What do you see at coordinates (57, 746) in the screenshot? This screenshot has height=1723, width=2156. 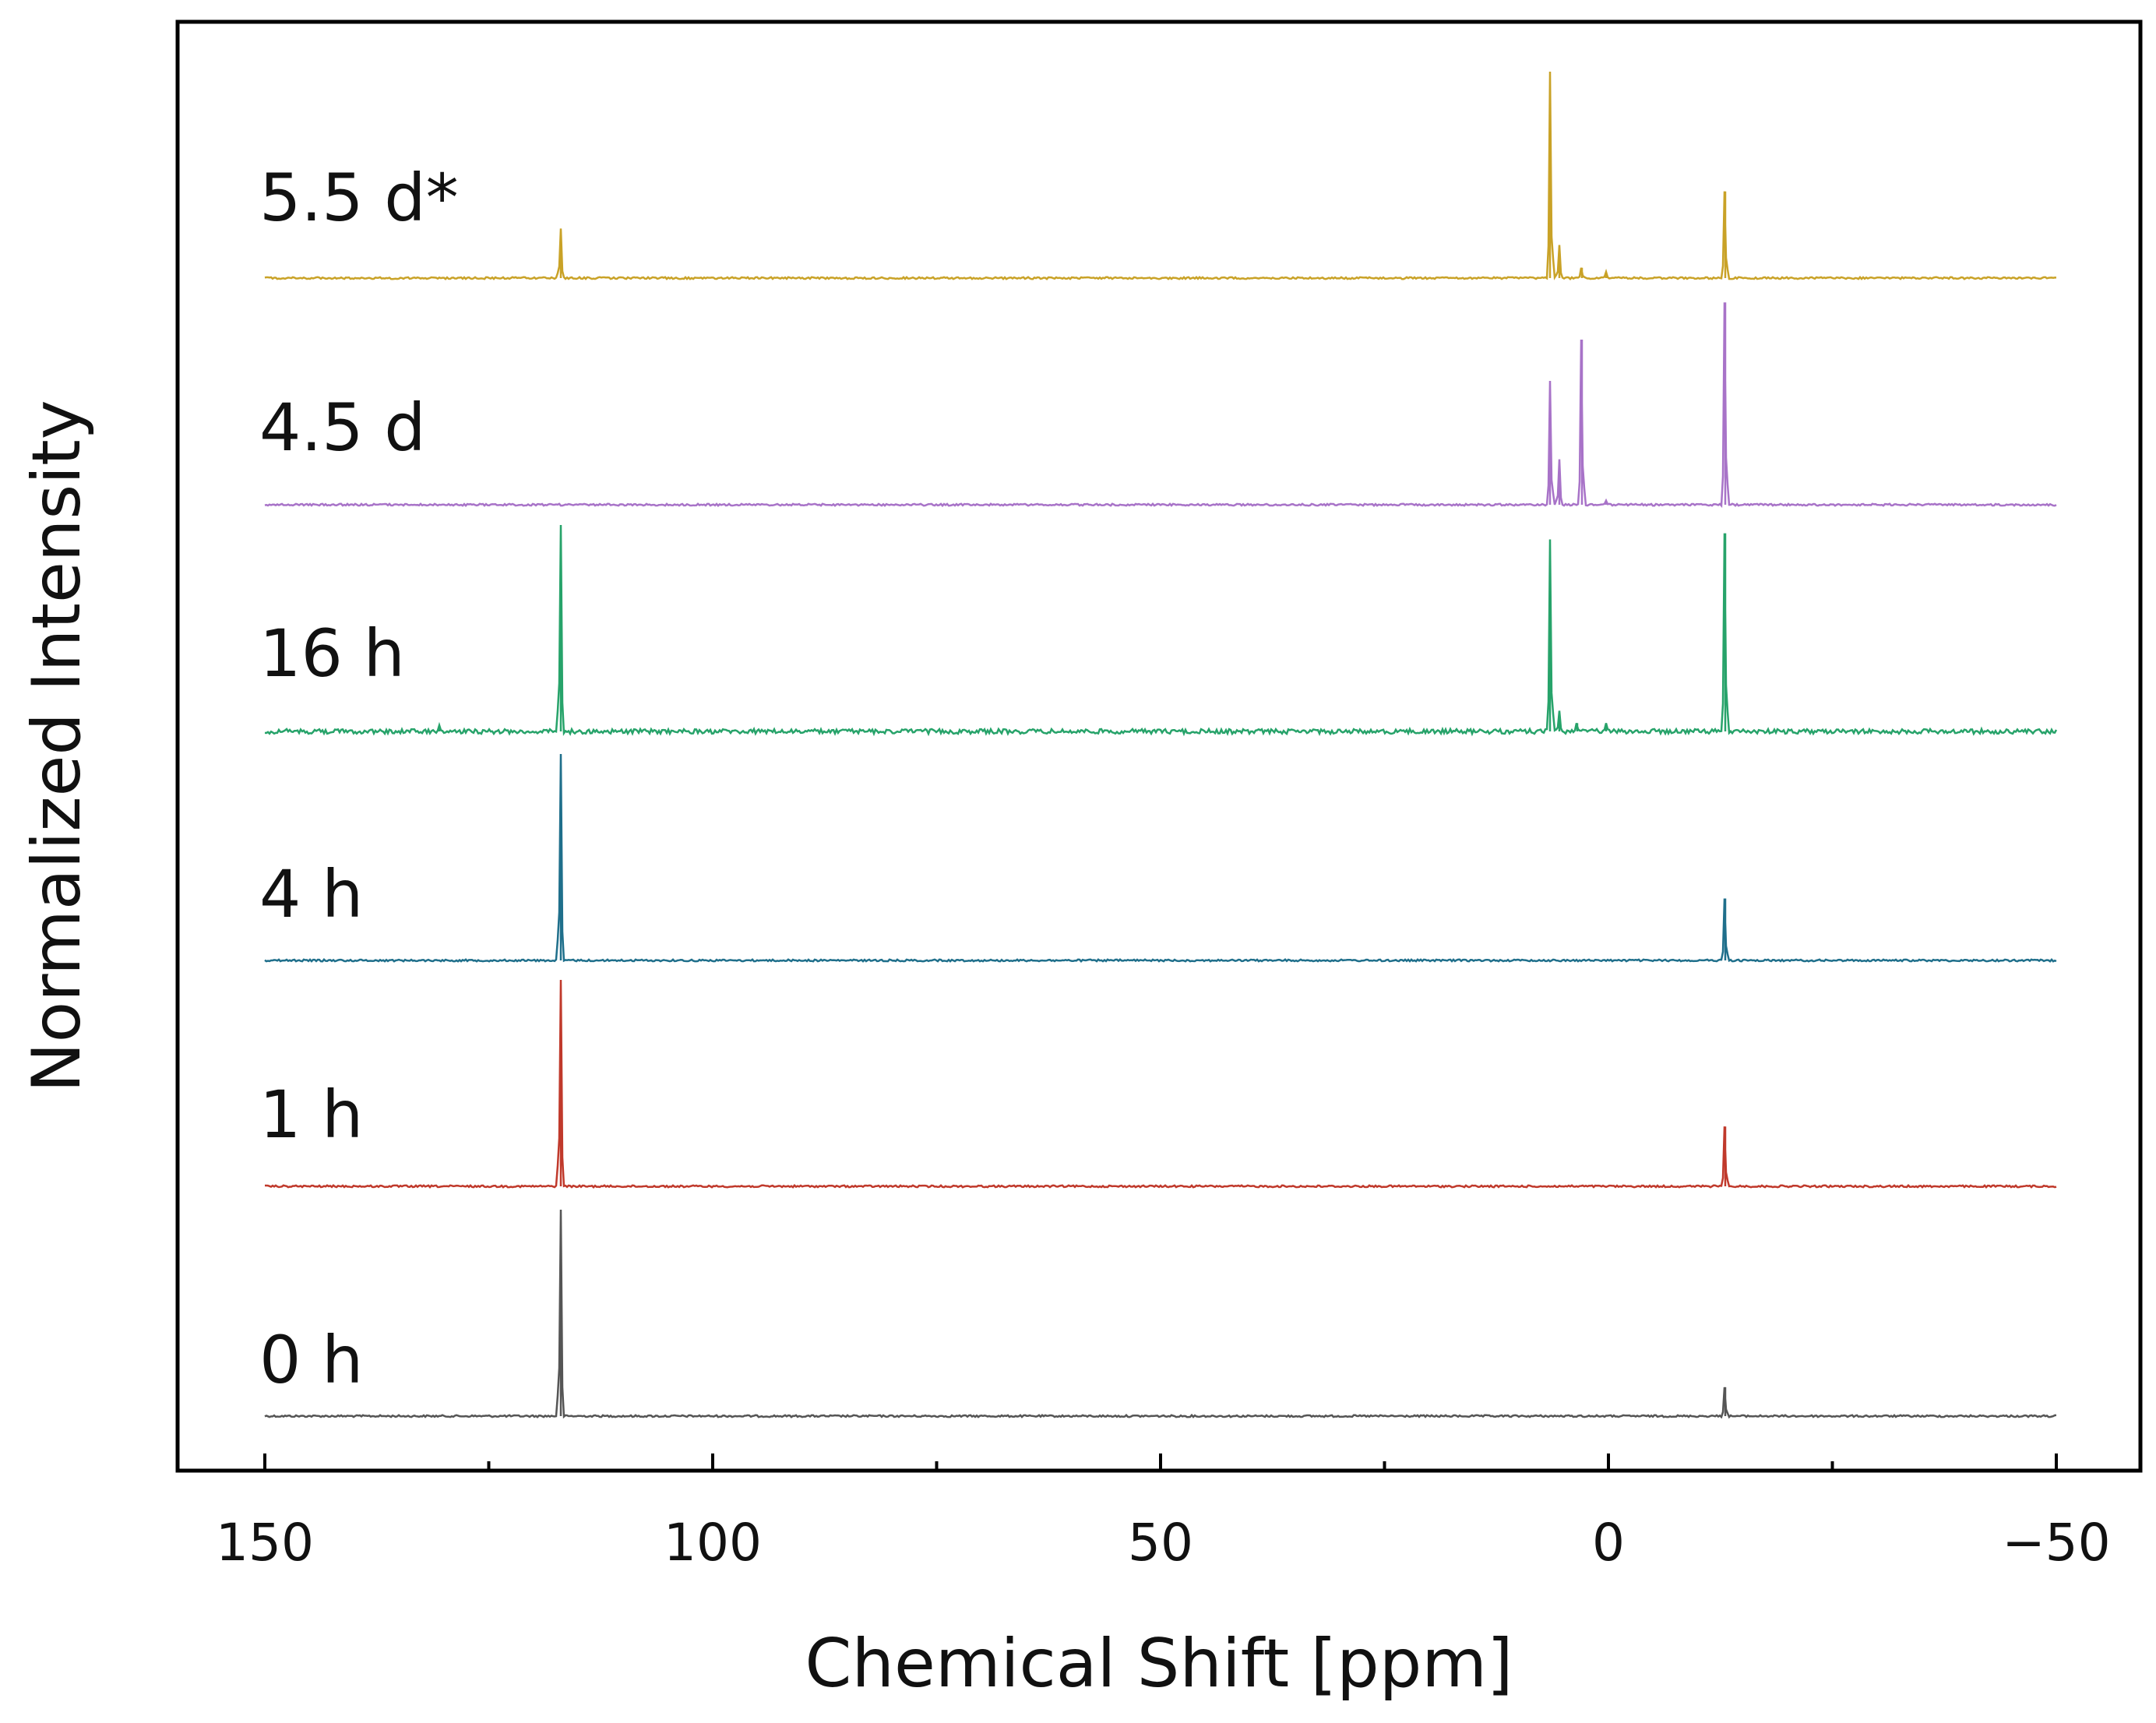 I see `y-axis-title: Normalized Intensity` at bounding box center [57, 746].